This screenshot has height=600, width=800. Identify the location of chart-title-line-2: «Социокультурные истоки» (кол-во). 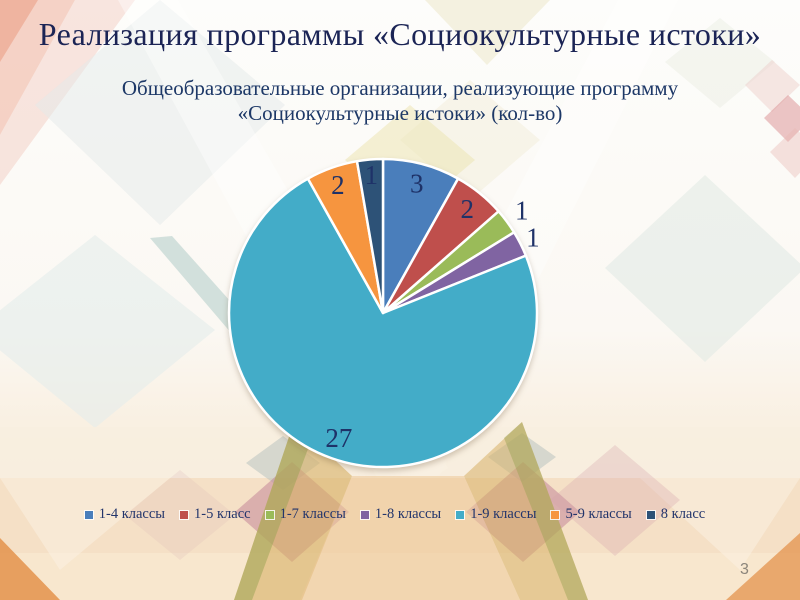
(400, 113).